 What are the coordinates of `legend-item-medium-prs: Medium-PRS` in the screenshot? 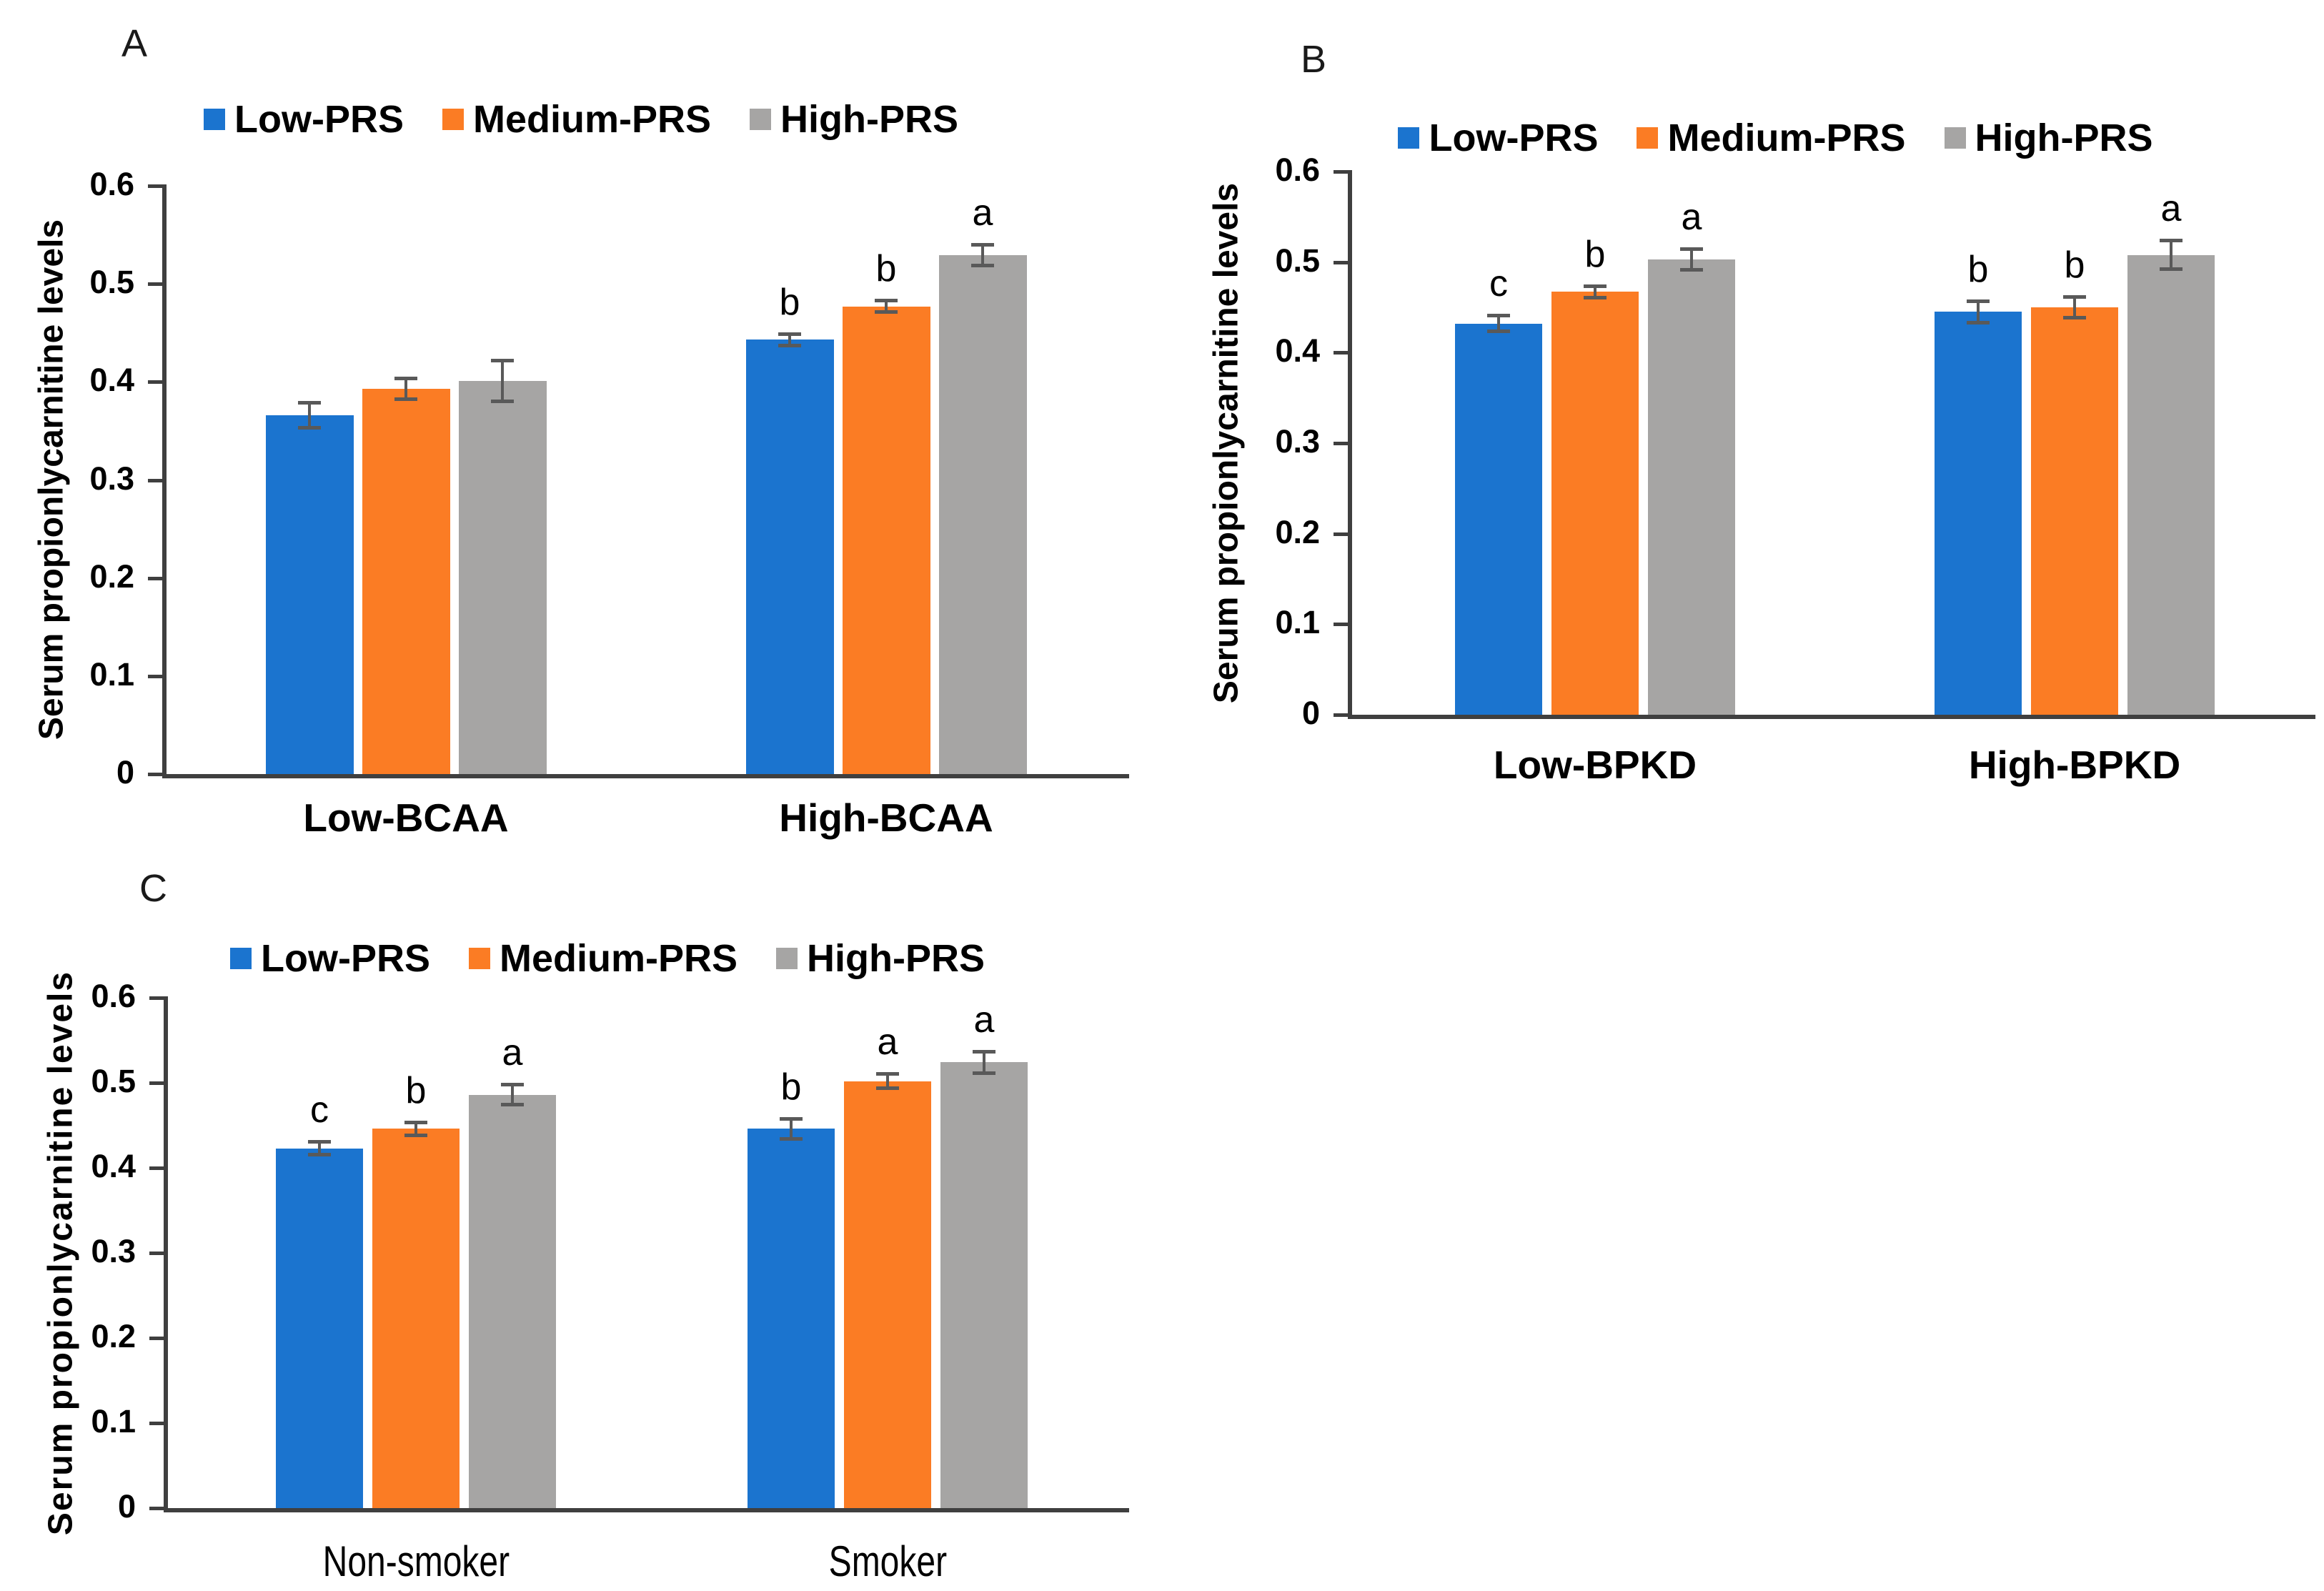 It's located at (576, 119).